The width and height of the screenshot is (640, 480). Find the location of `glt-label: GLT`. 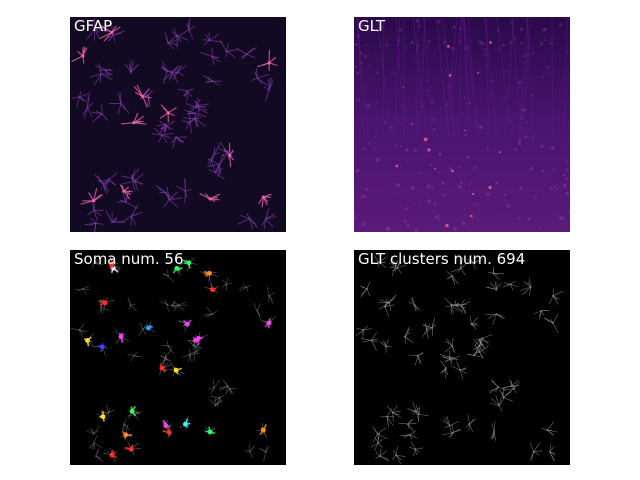

glt-label: GLT is located at coordinates (372, 26).